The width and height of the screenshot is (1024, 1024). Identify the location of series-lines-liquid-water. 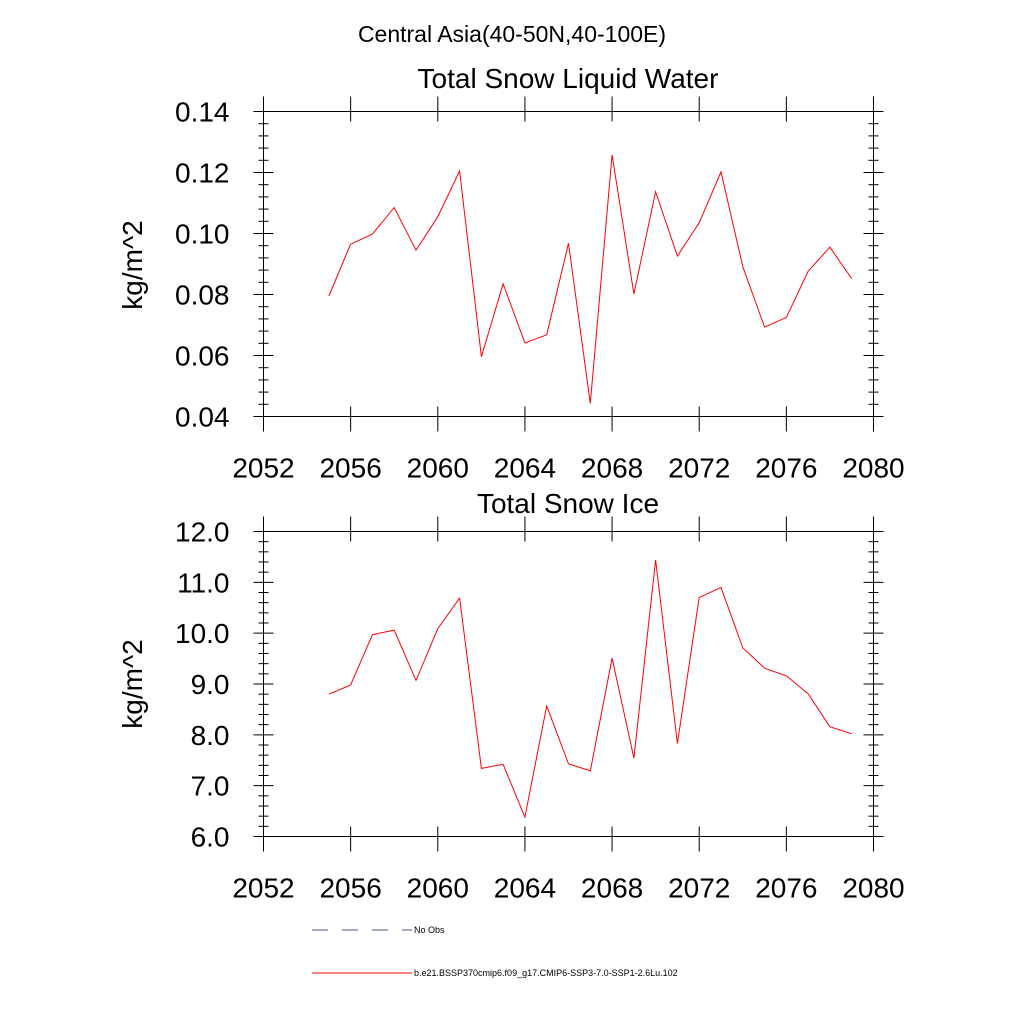
(590, 279).